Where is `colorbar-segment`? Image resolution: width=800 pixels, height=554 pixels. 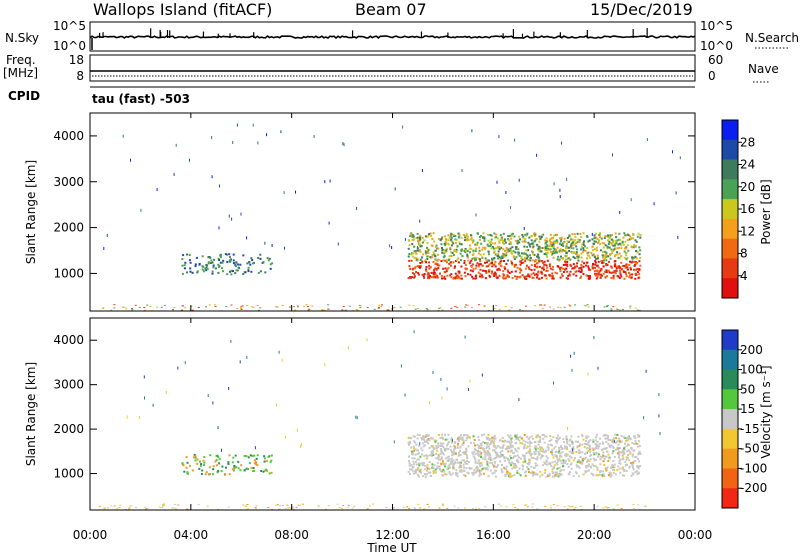 colorbar-segment is located at coordinates (730, 169).